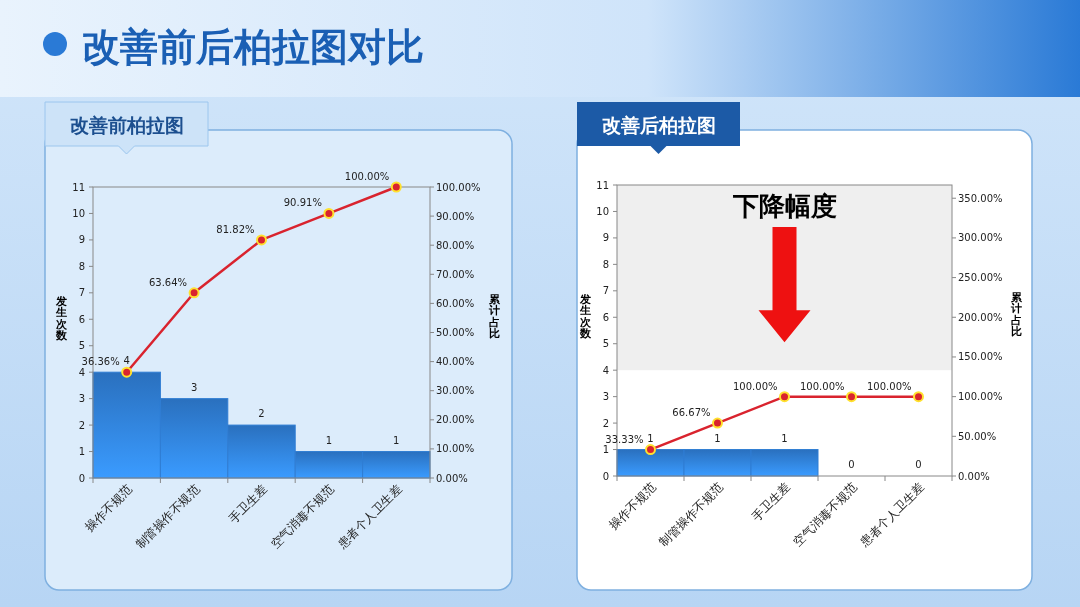 The height and width of the screenshot is (607, 1080). Describe the element at coordinates (261, 414) in the screenshot. I see `data-label: 2` at that location.